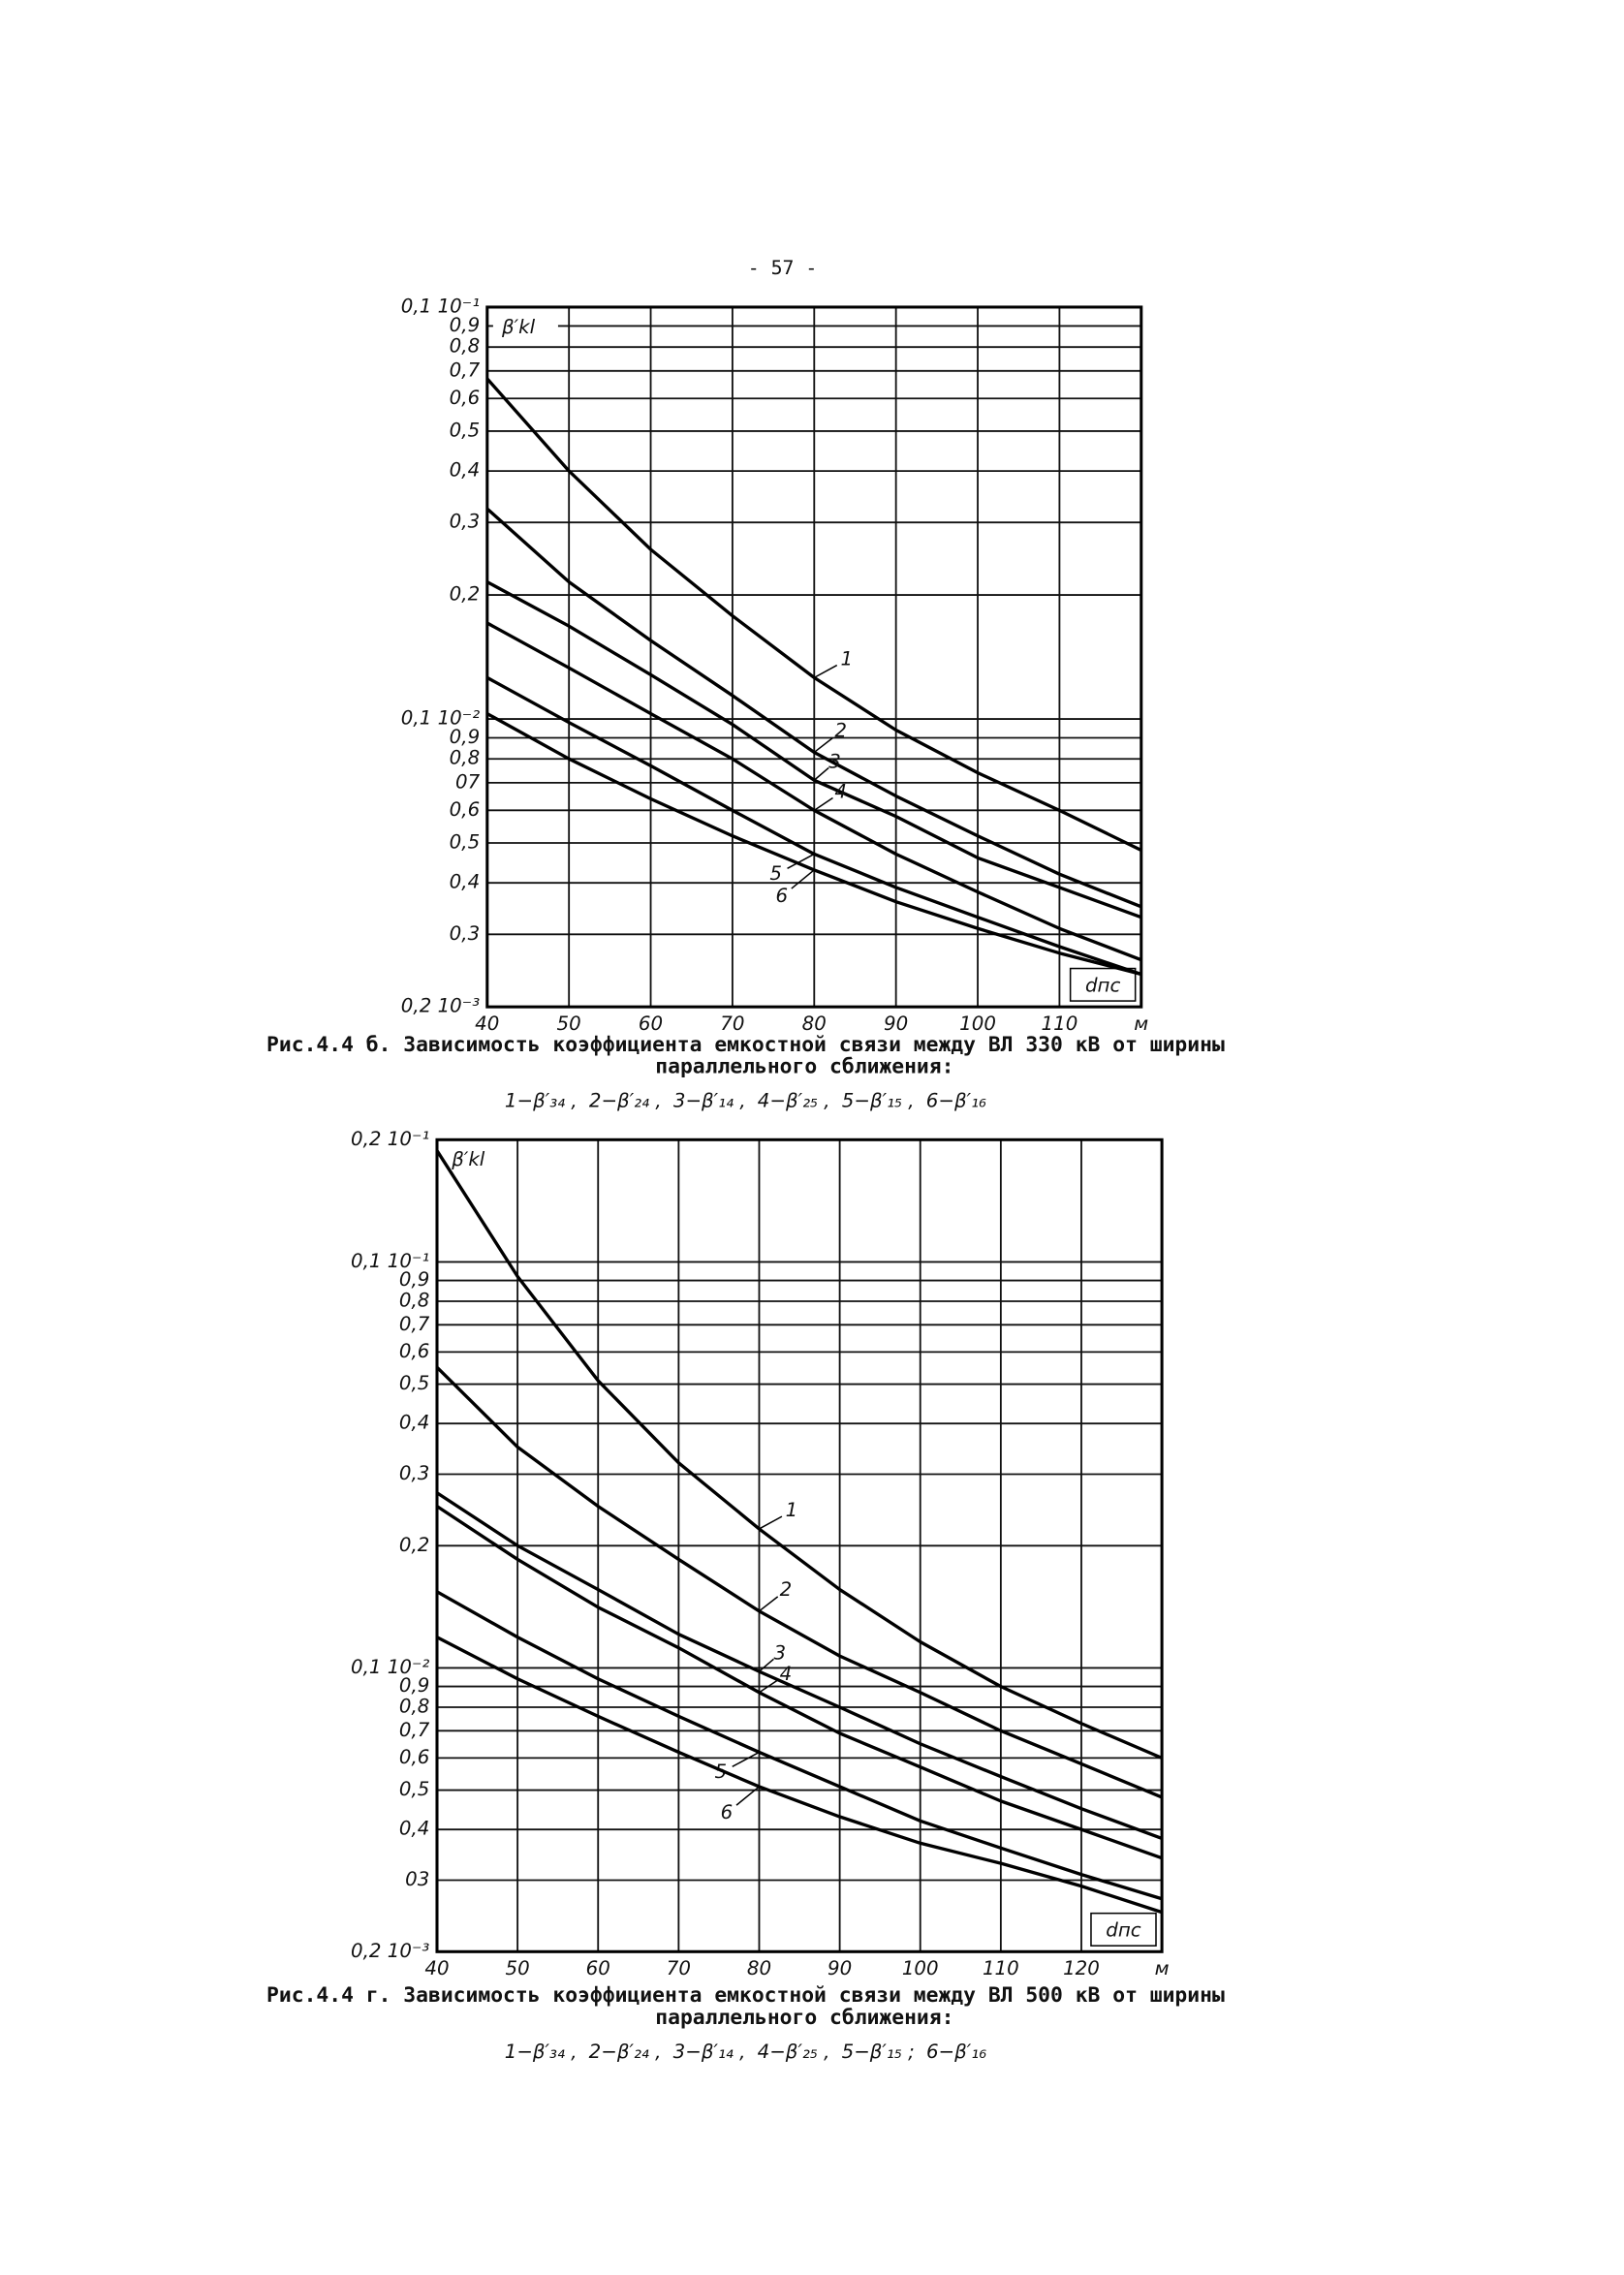  What do you see at coordinates (775, 873) in the screenshot?
I see `curve-label: 5` at bounding box center [775, 873].